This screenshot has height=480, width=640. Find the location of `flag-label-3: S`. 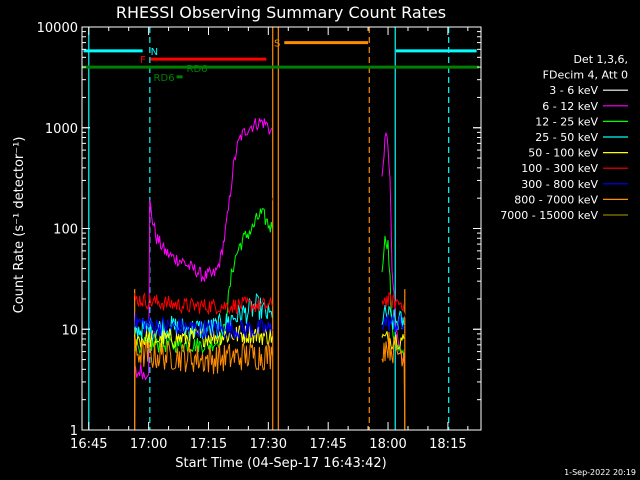

flag-label-3: S is located at coordinates (277, 44).